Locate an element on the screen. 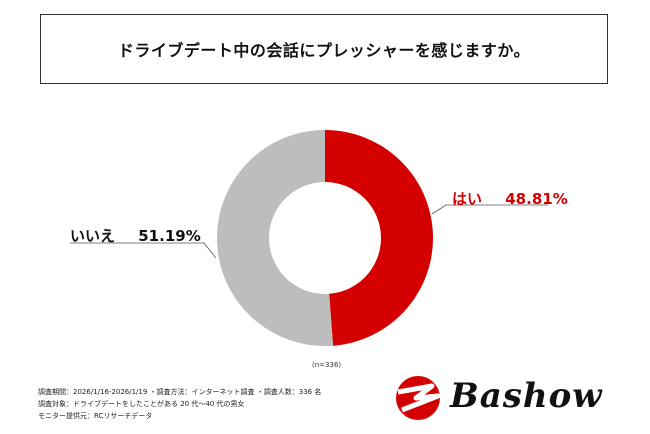  footer-line-target: 調査対象：ドライブデートをしたことがある 20 代～40 代の男女 is located at coordinates (141, 404).